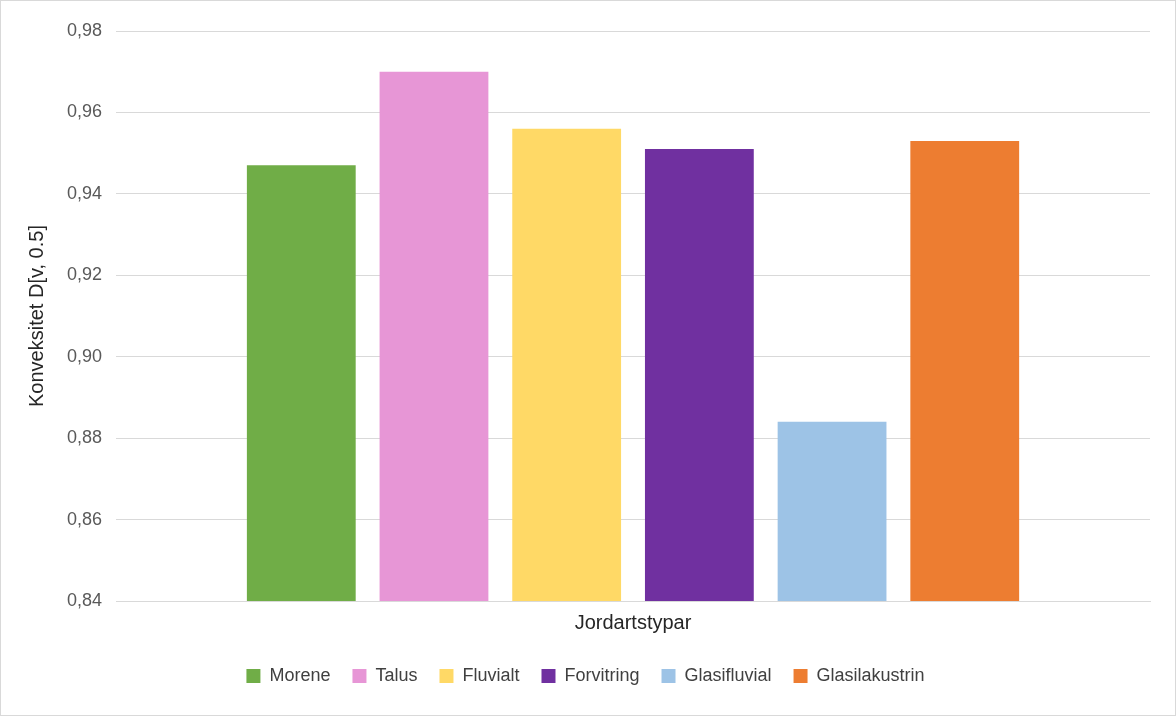  Describe the element at coordinates (491, 674) in the screenshot. I see `legend-label: Fluvialt` at that location.